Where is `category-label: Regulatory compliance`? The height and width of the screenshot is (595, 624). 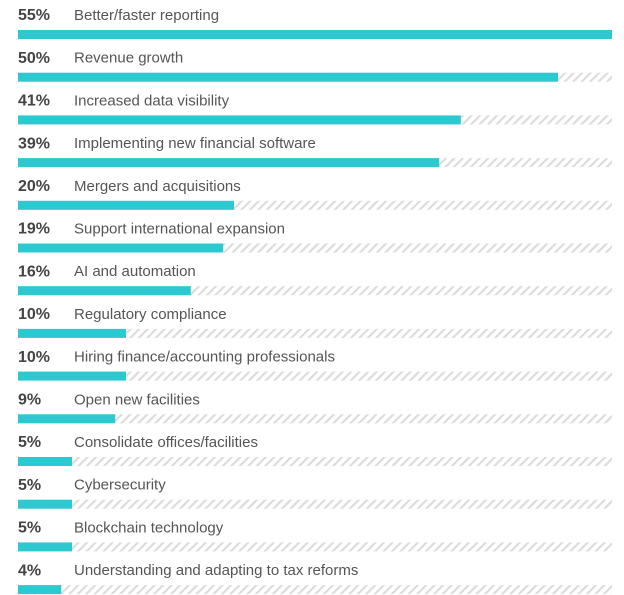 category-label: Regulatory compliance is located at coordinates (150, 314).